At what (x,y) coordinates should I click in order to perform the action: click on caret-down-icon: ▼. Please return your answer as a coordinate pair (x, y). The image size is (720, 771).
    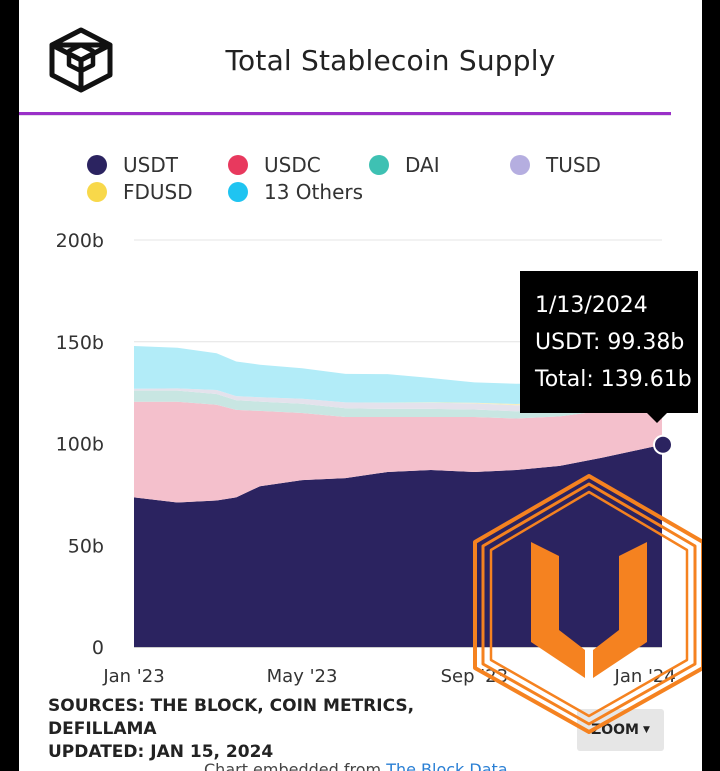
    Looking at the image, I should click on (646, 730).